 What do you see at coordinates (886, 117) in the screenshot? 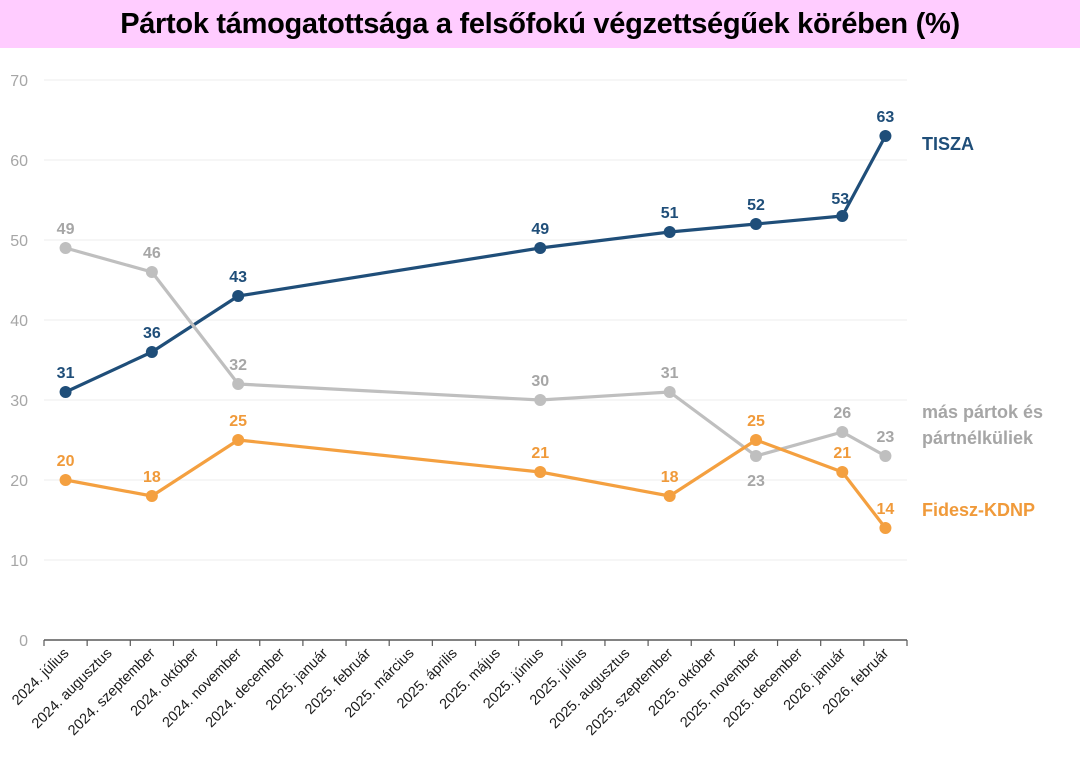
I see `data-label: 63` at bounding box center [886, 117].